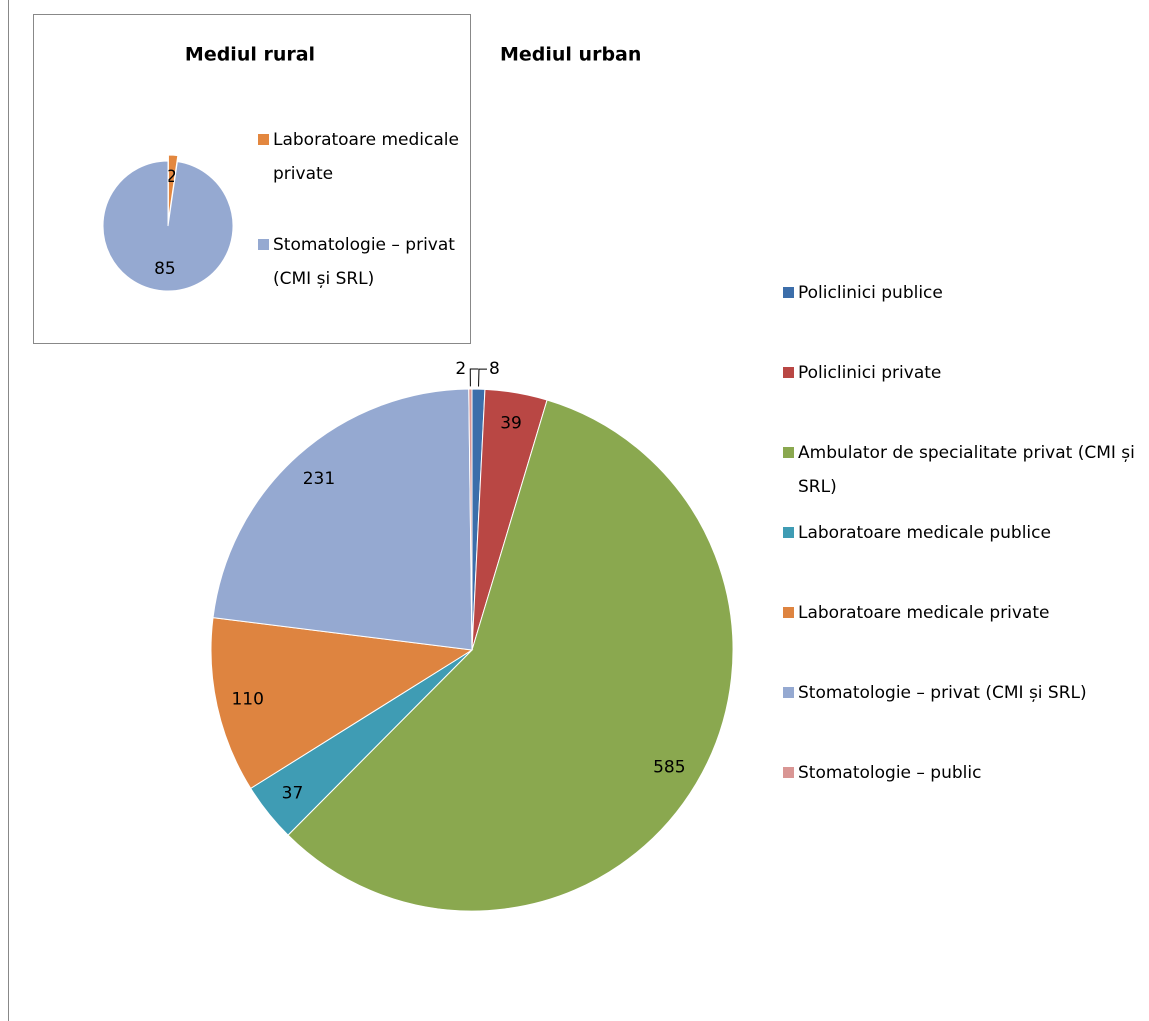 This screenshot has width=1149, height=1021. Describe the element at coordinates (669, 768) in the screenshot. I see `data-label: 585` at that location.